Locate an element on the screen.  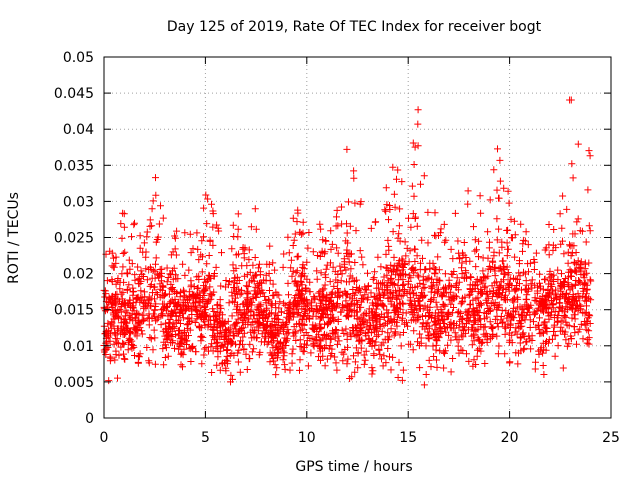
y-tick-label: 0.05 is located at coordinates (78, 58).